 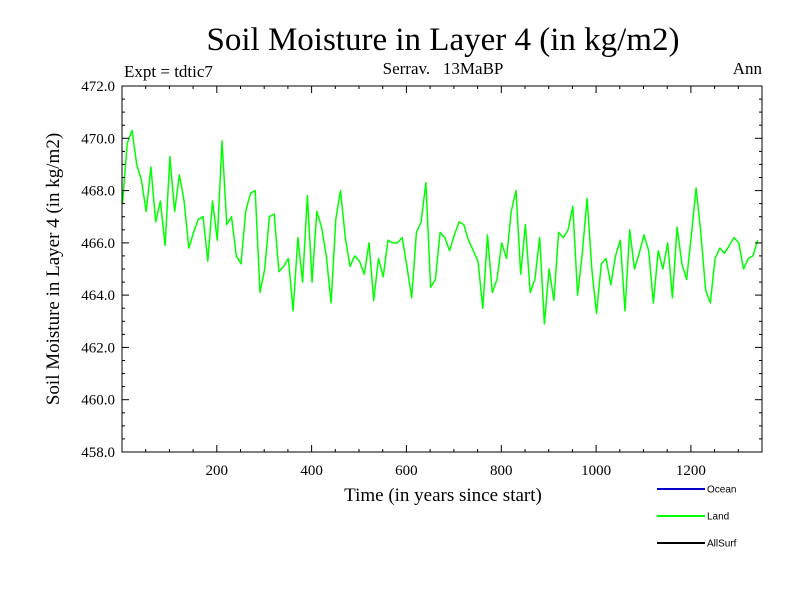 What do you see at coordinates (98, 87) in the screenshot?
I see `y-tick-label: 472.0` at bounding box center [98, 87].